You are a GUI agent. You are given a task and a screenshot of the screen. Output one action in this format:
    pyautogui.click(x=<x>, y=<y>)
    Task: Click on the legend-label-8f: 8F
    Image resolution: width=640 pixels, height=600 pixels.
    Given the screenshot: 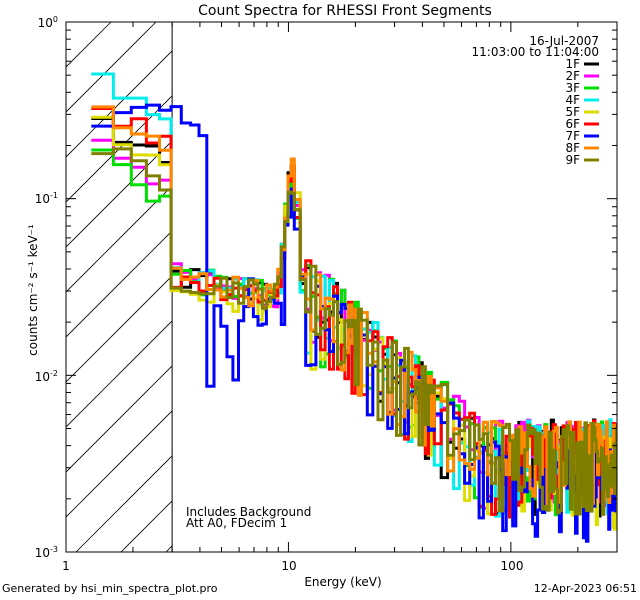 What is the action you would take?
    pyautogui.click(x=572, y=148)
    